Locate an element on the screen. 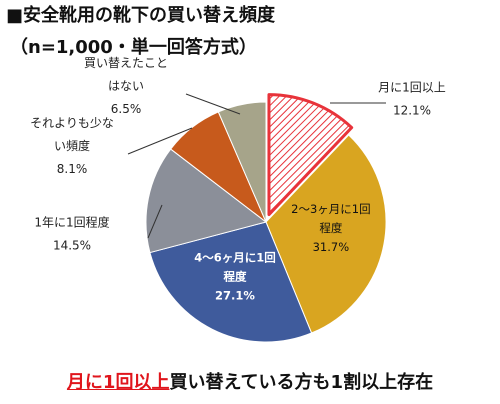 This screenshot has height=404, width=500. slice-label: 2〜3ヶ月に1回 is located at coordinates (330, 209).